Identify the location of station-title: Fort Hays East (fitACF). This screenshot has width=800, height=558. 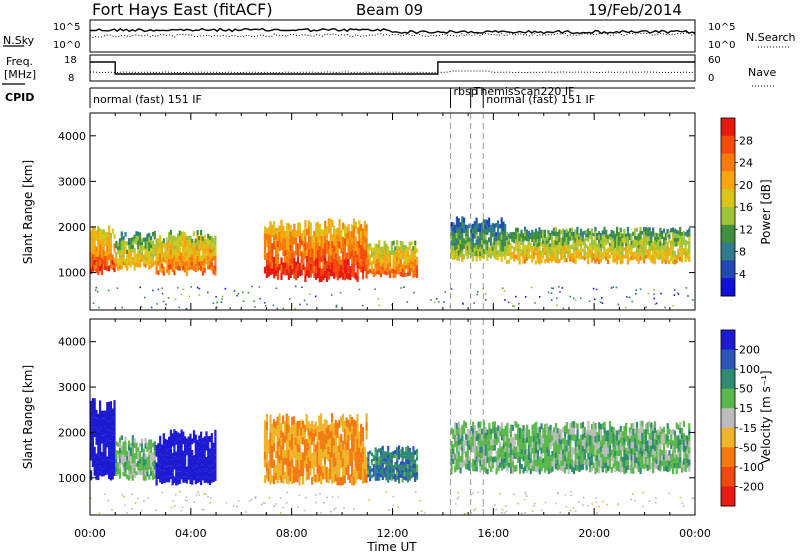
(182, 9).